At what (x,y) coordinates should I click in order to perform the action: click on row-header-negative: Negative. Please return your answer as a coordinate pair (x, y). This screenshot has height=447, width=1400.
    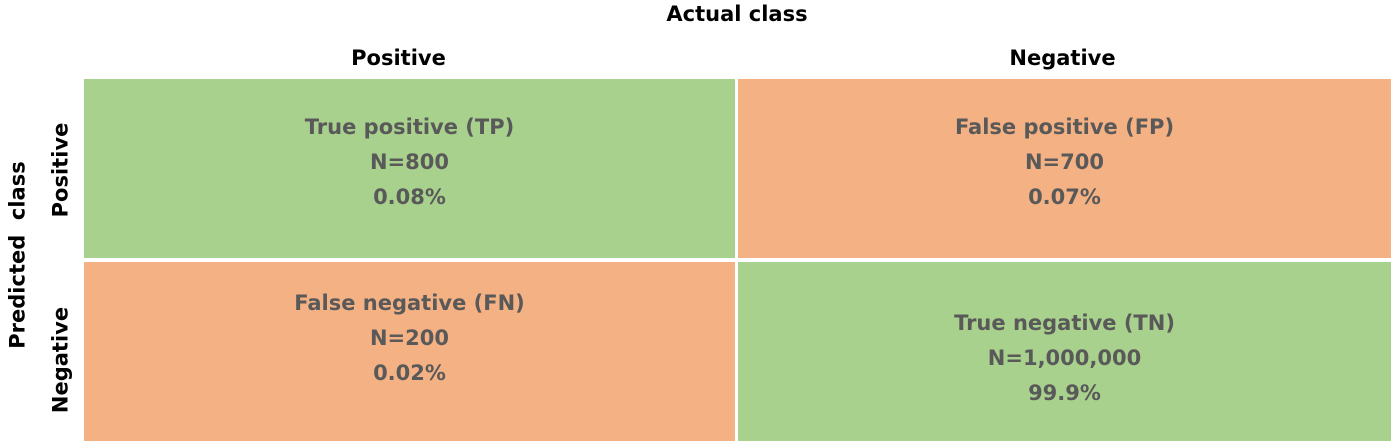
    Looking at the image, I should click on (60, 360).